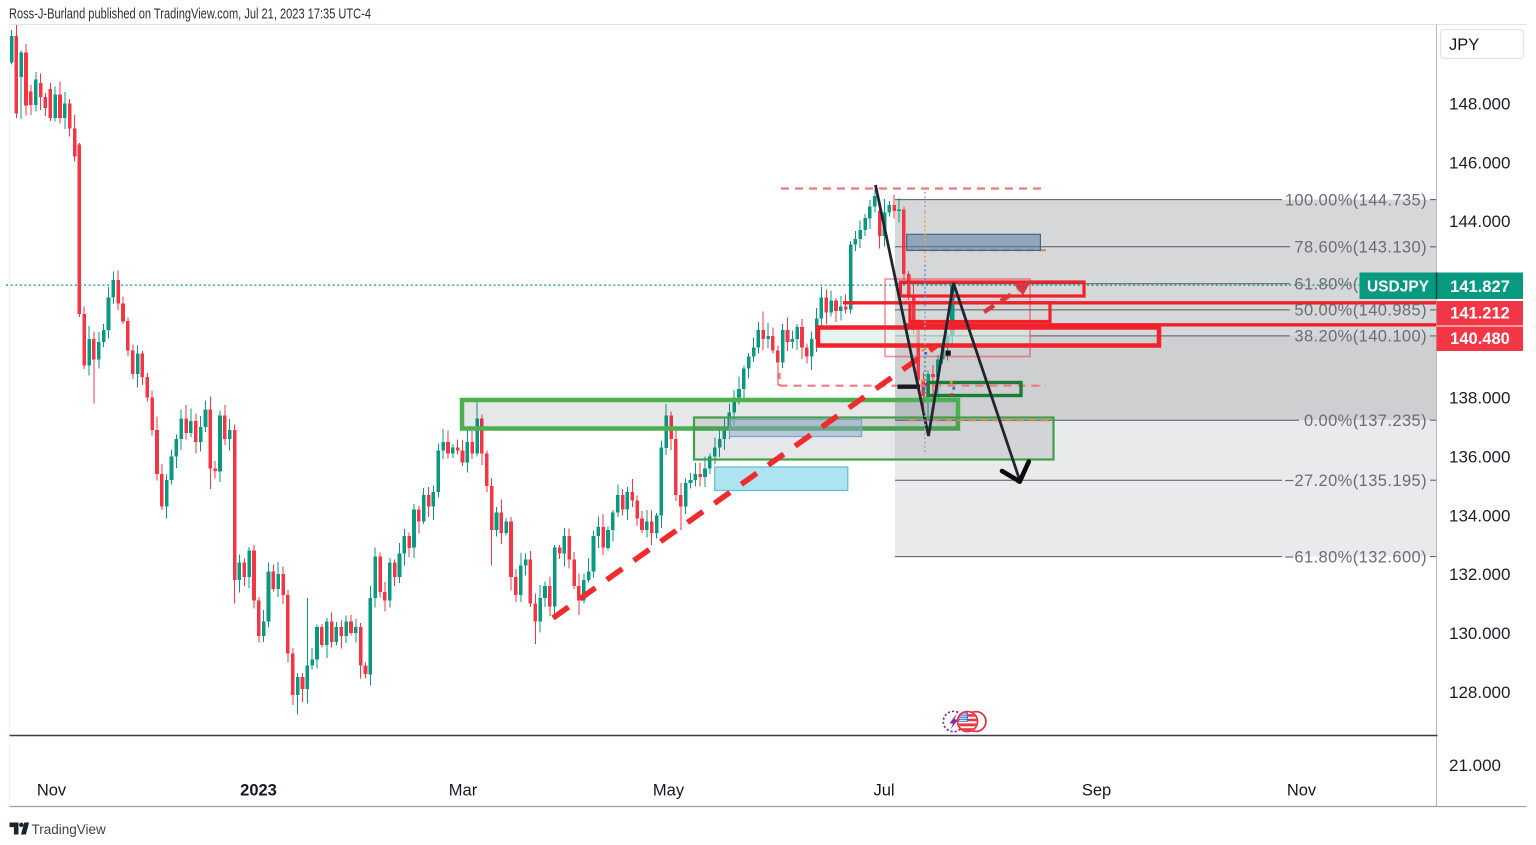 The image size is (1536, 845). What do you see at coordinates (1360, 311) in the screenshot?
I see `svg-text: 50.00%(140.985)` at bounding box center [1360, 311].